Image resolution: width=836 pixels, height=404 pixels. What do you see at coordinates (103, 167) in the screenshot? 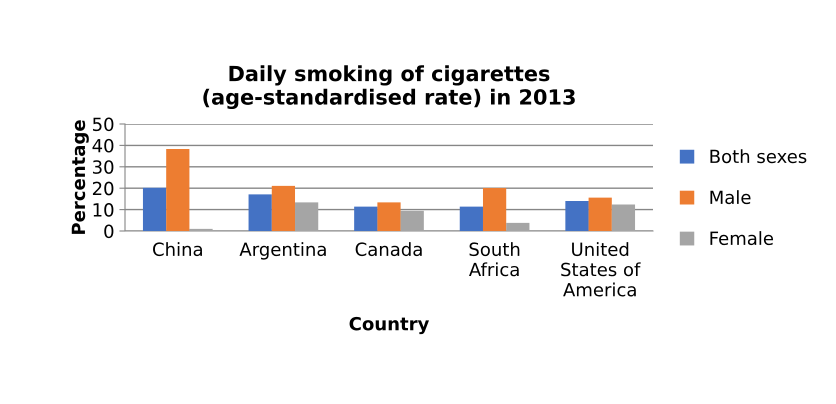
I see `y-tick-label: 30` at bounding box center [103, 167].